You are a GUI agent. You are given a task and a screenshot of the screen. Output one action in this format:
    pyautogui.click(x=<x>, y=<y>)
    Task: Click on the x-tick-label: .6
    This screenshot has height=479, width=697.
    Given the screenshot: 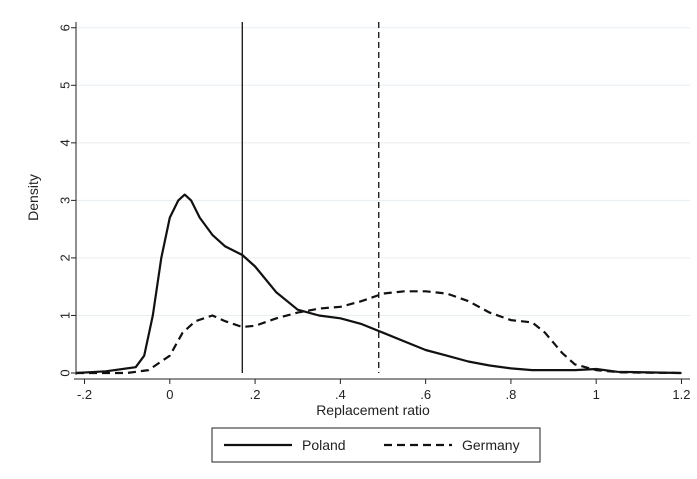 What is the action you would take?
    pyautogui.click(x=425, y=394)
    